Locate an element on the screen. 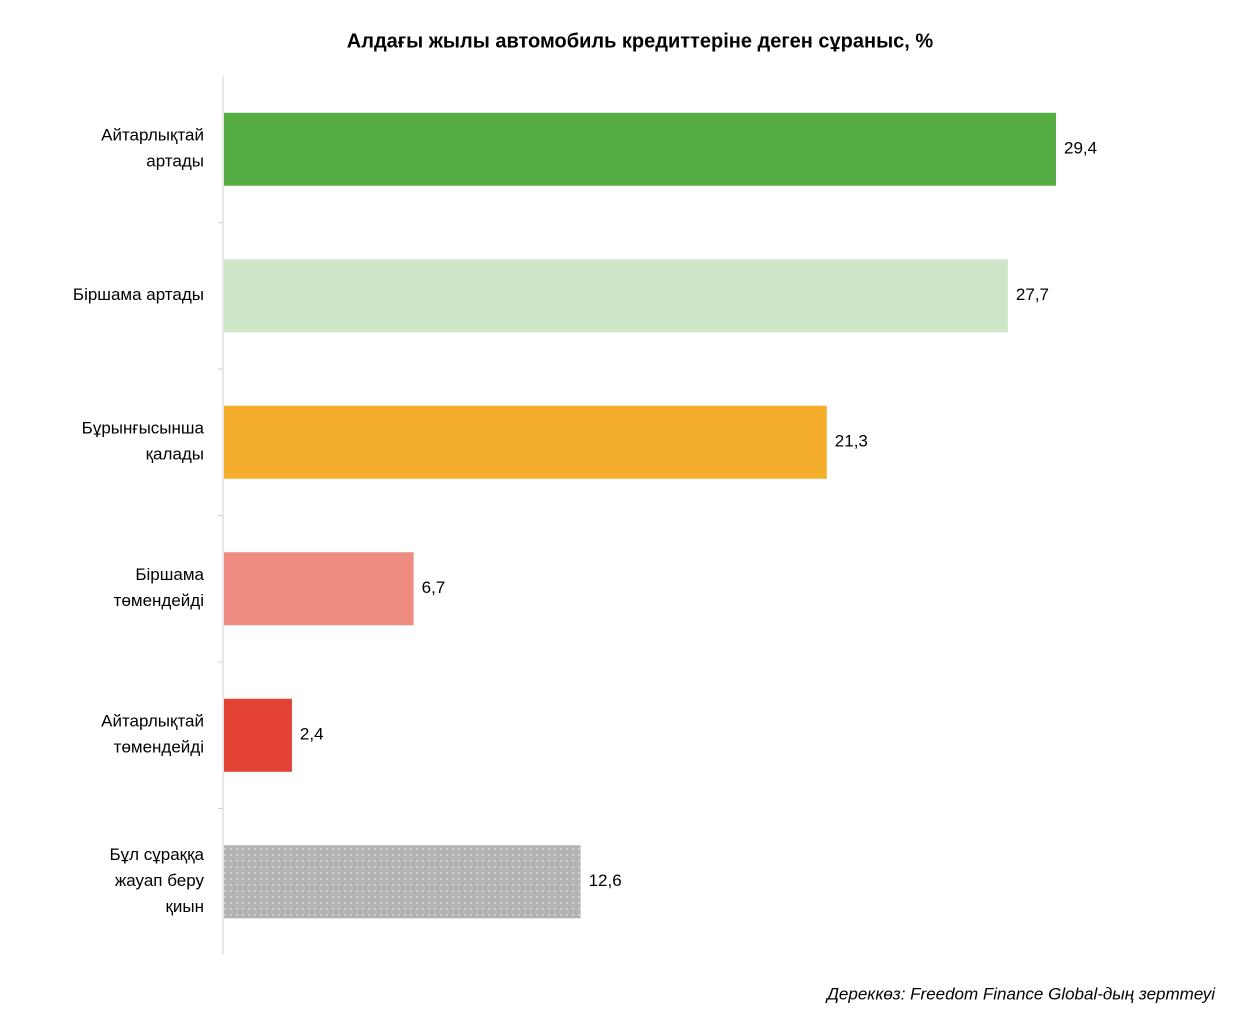  data-label: 21,3 is located at coordinates (851, 441).